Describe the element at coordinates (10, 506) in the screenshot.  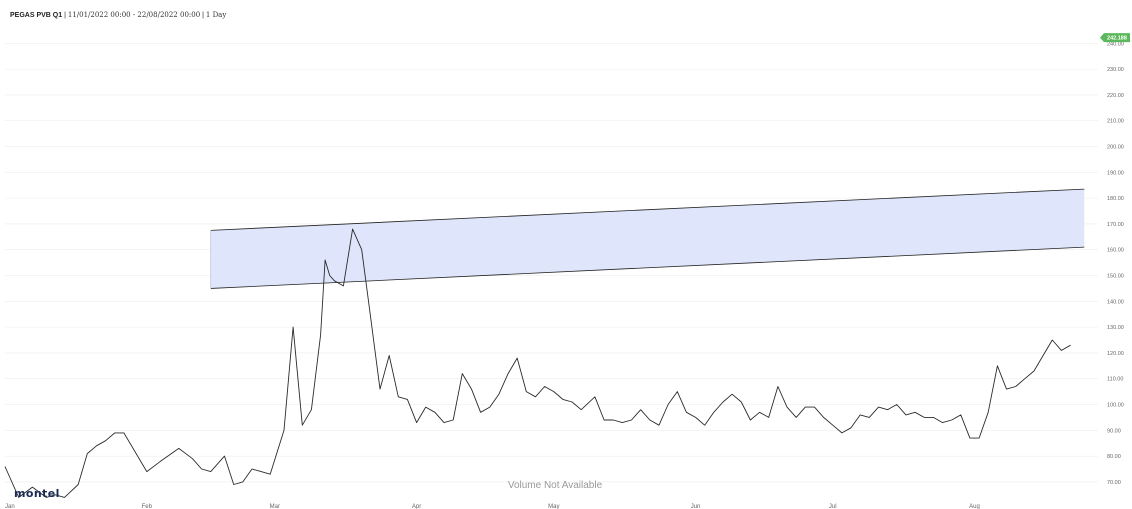
I see `x-tick-label: Jan` at that location.